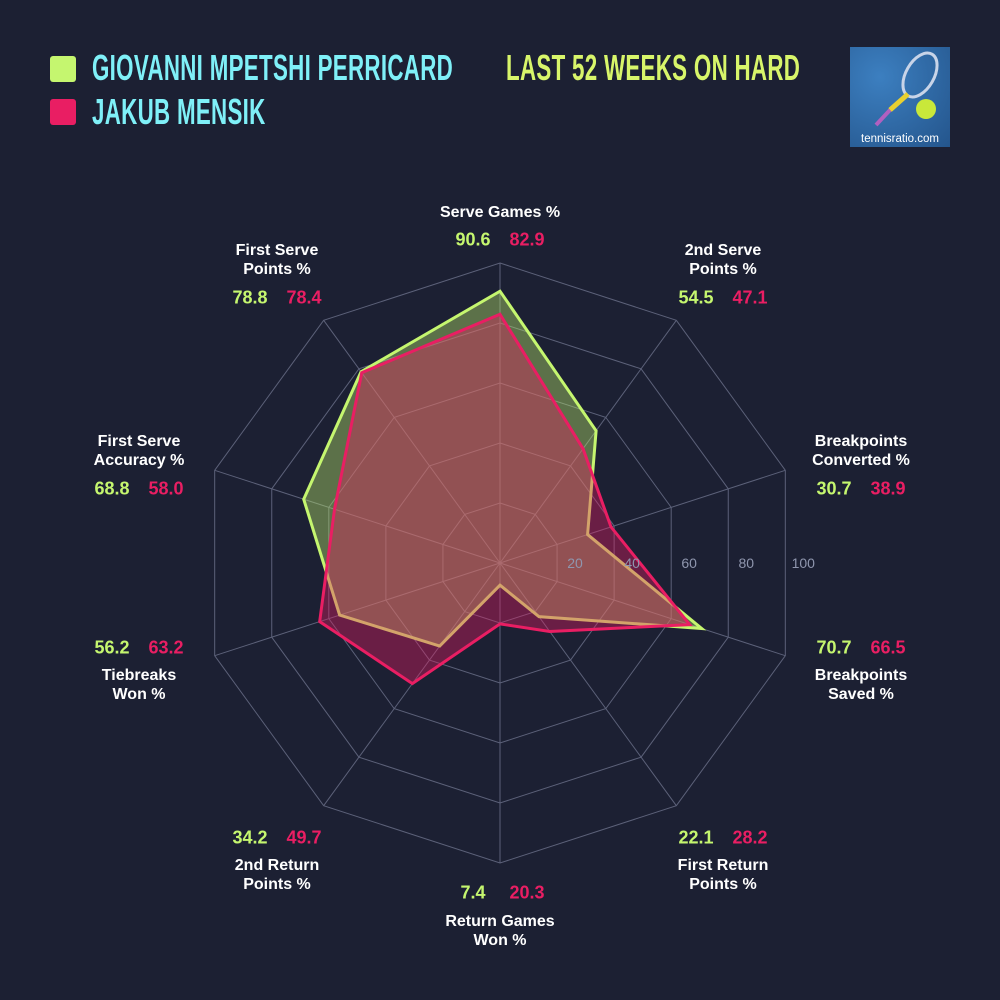 The width and height of the screenshot is (1000, 1000). What do you see at coordinates (277, 260) in the screenshot?
I see `axis-label: First Serve Points %` at bounding box center [277, 260].